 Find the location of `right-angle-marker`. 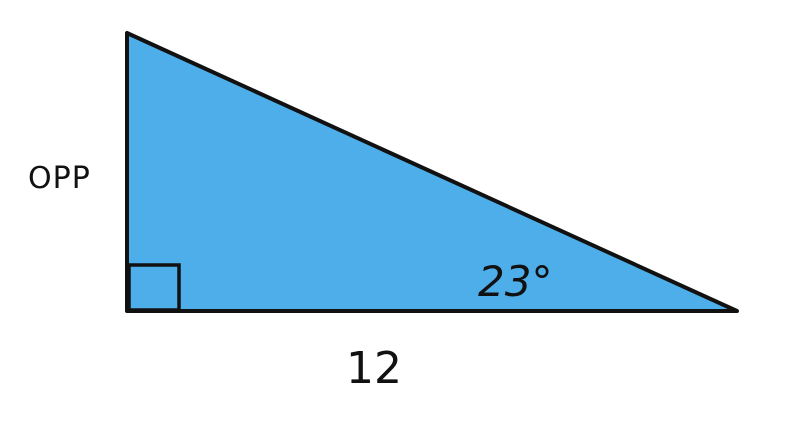

right-angle-marker is located at coordinates (154, 287).